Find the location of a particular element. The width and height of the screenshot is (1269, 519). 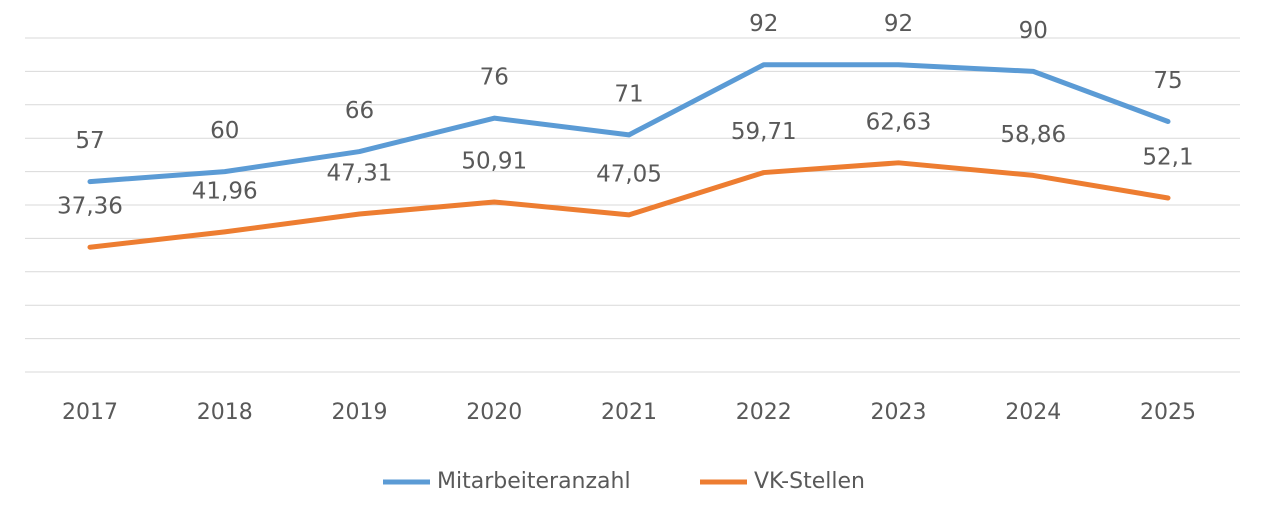

x-tick-label: 2024 is located at coordinates (1033, 412).